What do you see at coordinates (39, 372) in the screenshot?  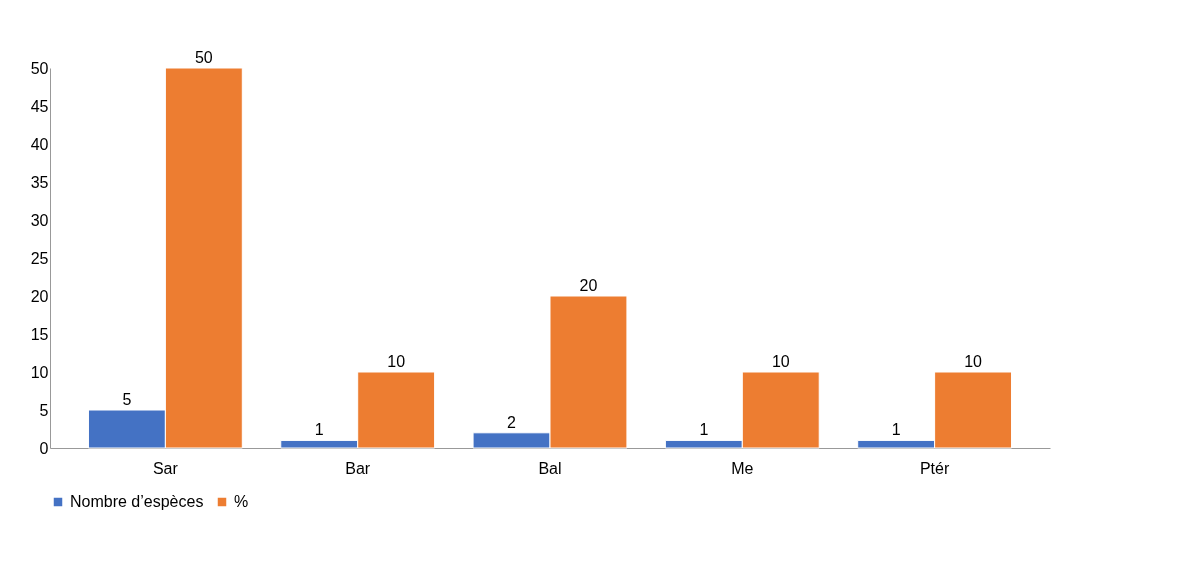 I see `y-tick-label: 10` at bounding box center [39, 372].